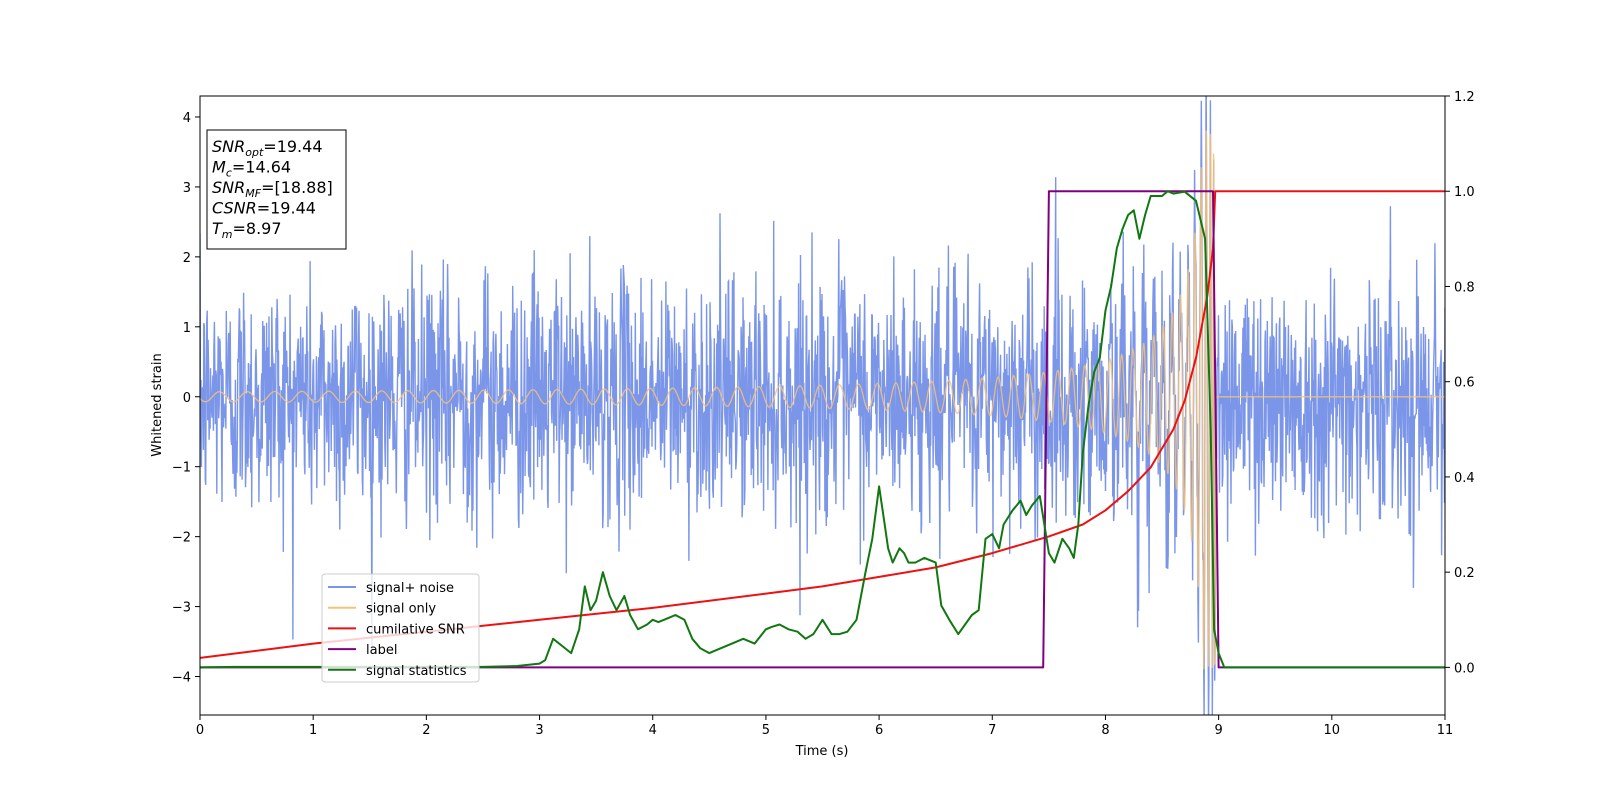 This screenshot has height=800, width=1600. I want to click on y-left-tick-label: −1, so click(181, 468).